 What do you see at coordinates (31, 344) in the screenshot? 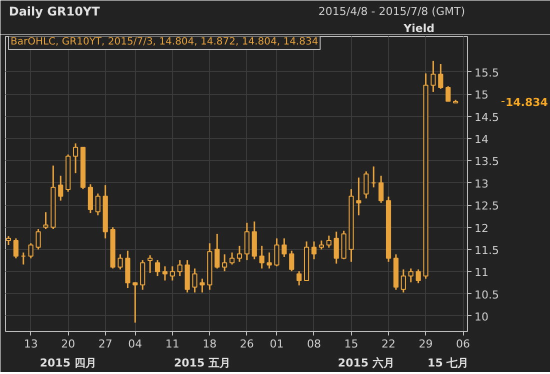
I see `x-tick-label: 13` at bounding box center [31, 344].